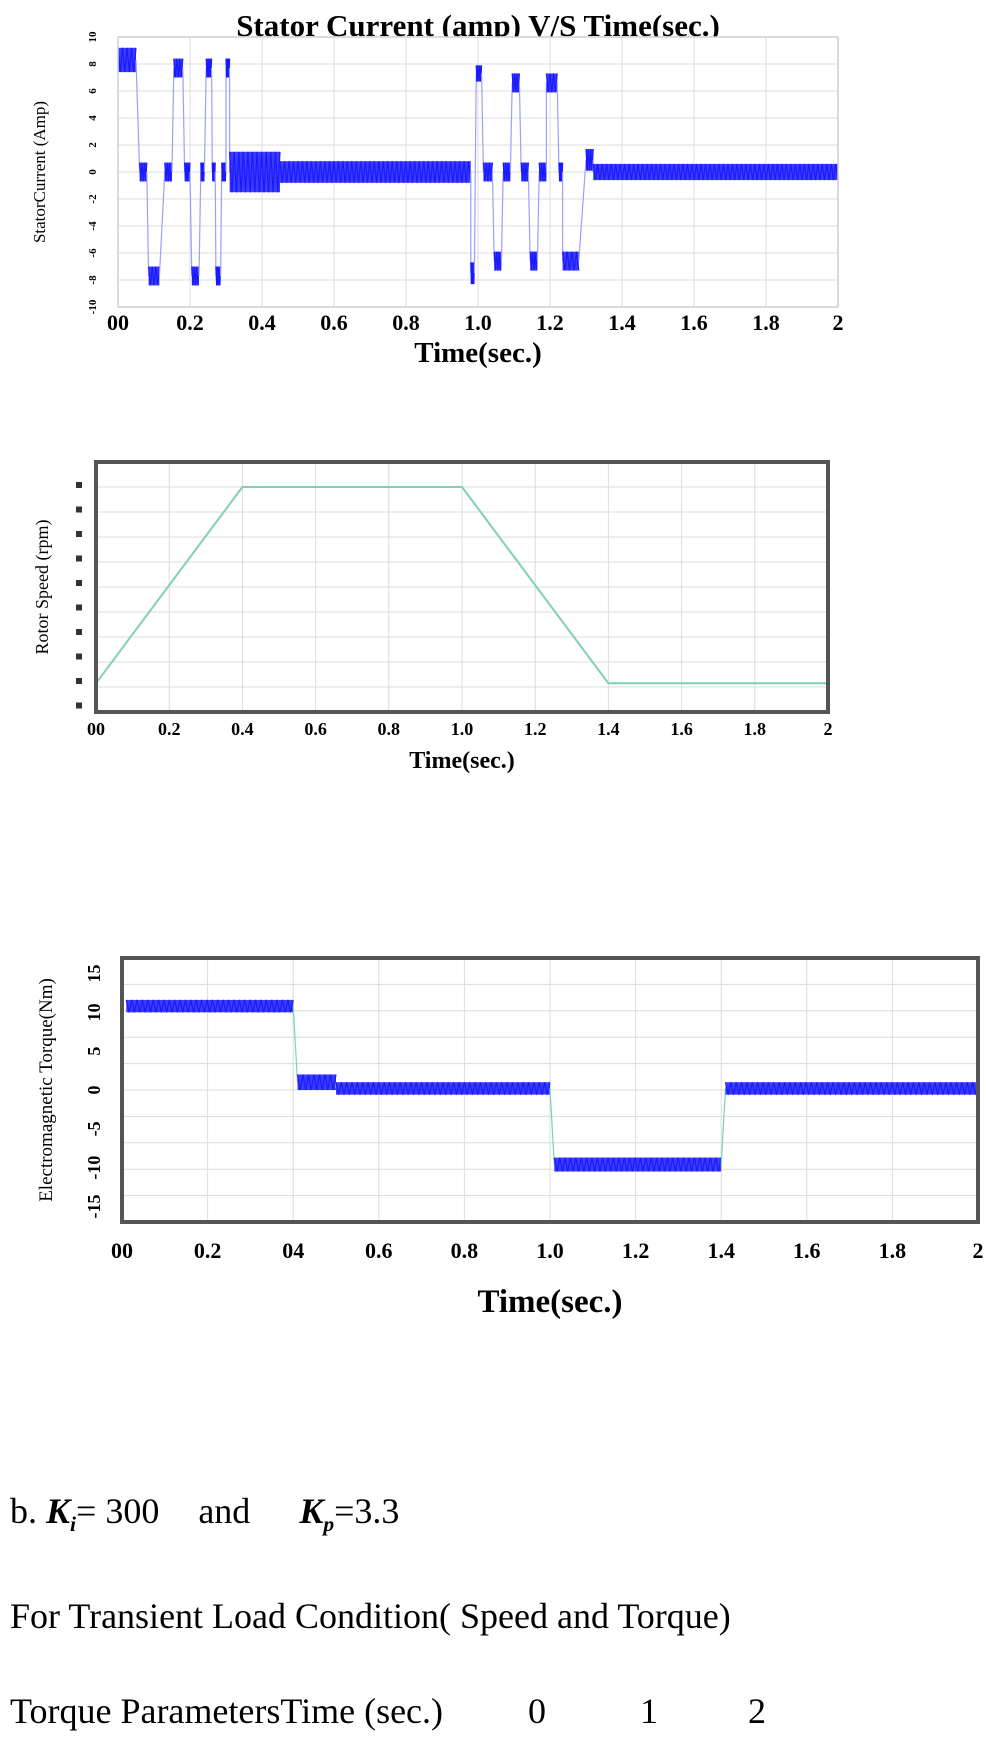 This screenshot has height=1754, width=986. I want to click on y-tick-label: 15, so click(94, 974).